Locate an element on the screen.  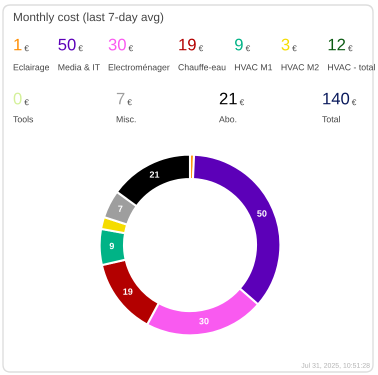
text: 21 € is located at coordinates (232, 99).